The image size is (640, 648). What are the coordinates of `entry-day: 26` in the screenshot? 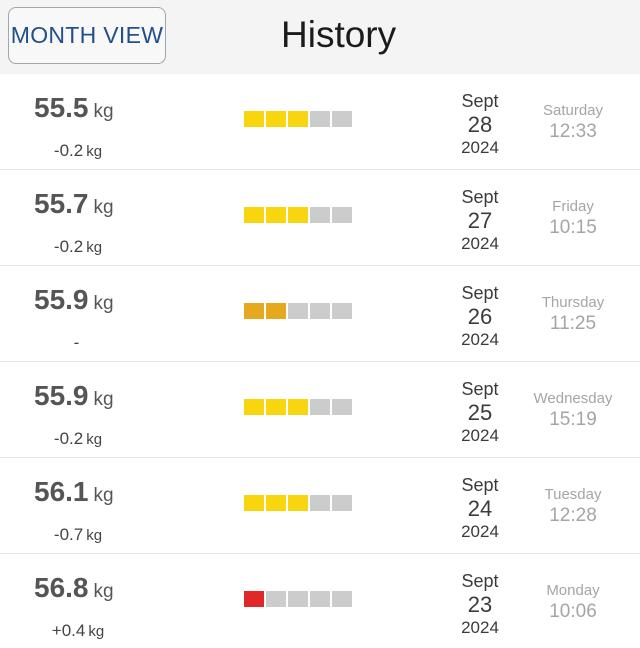 It's located at (480, 316).